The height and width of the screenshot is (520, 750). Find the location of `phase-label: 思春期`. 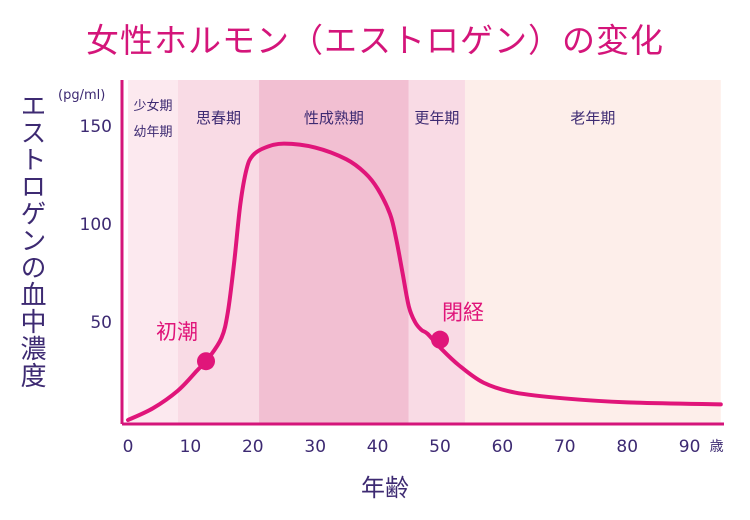

phase-label: 思春期 is located at coordinates (218, 118).